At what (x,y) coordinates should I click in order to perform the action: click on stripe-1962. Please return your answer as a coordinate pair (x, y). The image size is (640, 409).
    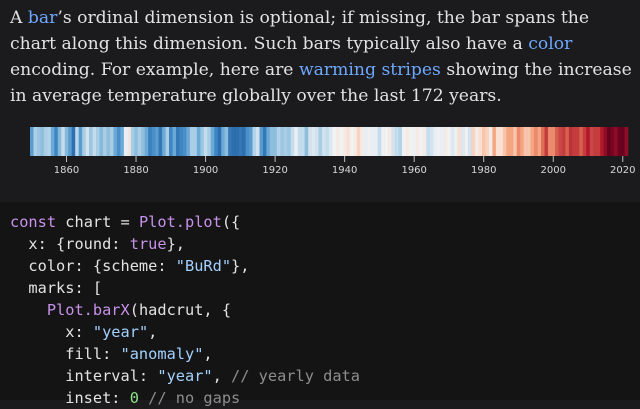
    Looking at the image, I should click on (421, 141).